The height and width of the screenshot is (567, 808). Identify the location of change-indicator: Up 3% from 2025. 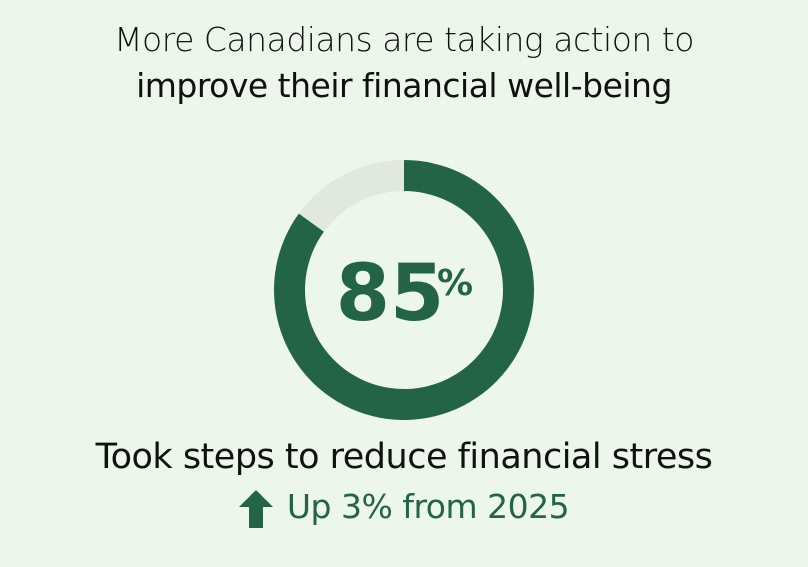
(404, 507).